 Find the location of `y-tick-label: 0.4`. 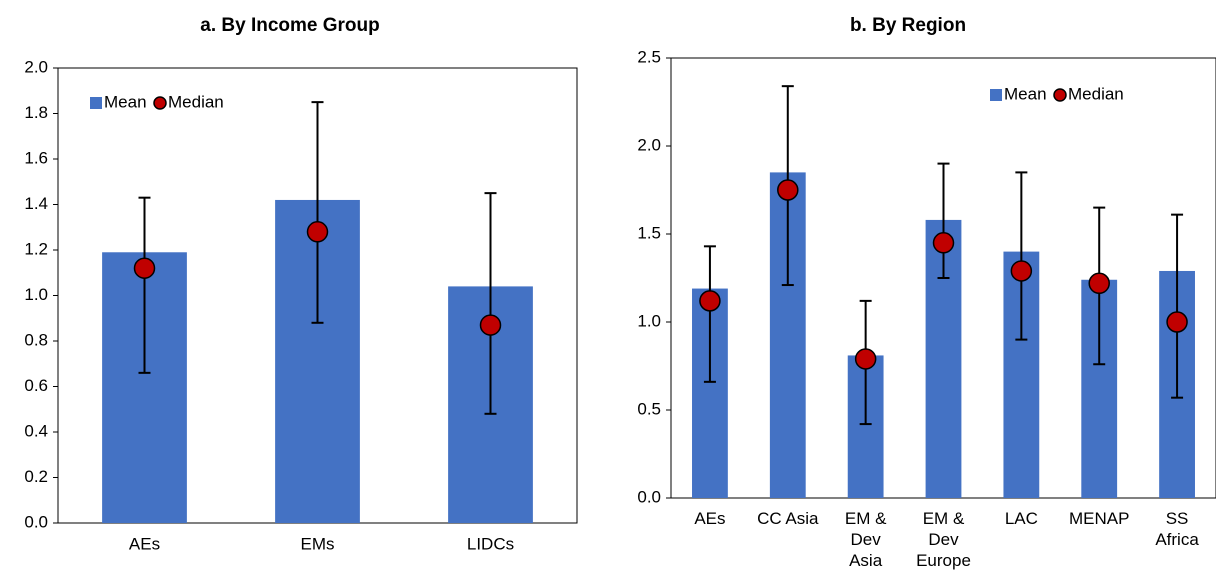

y-tick-label: 0.4 is located at coordinates (36, 430).